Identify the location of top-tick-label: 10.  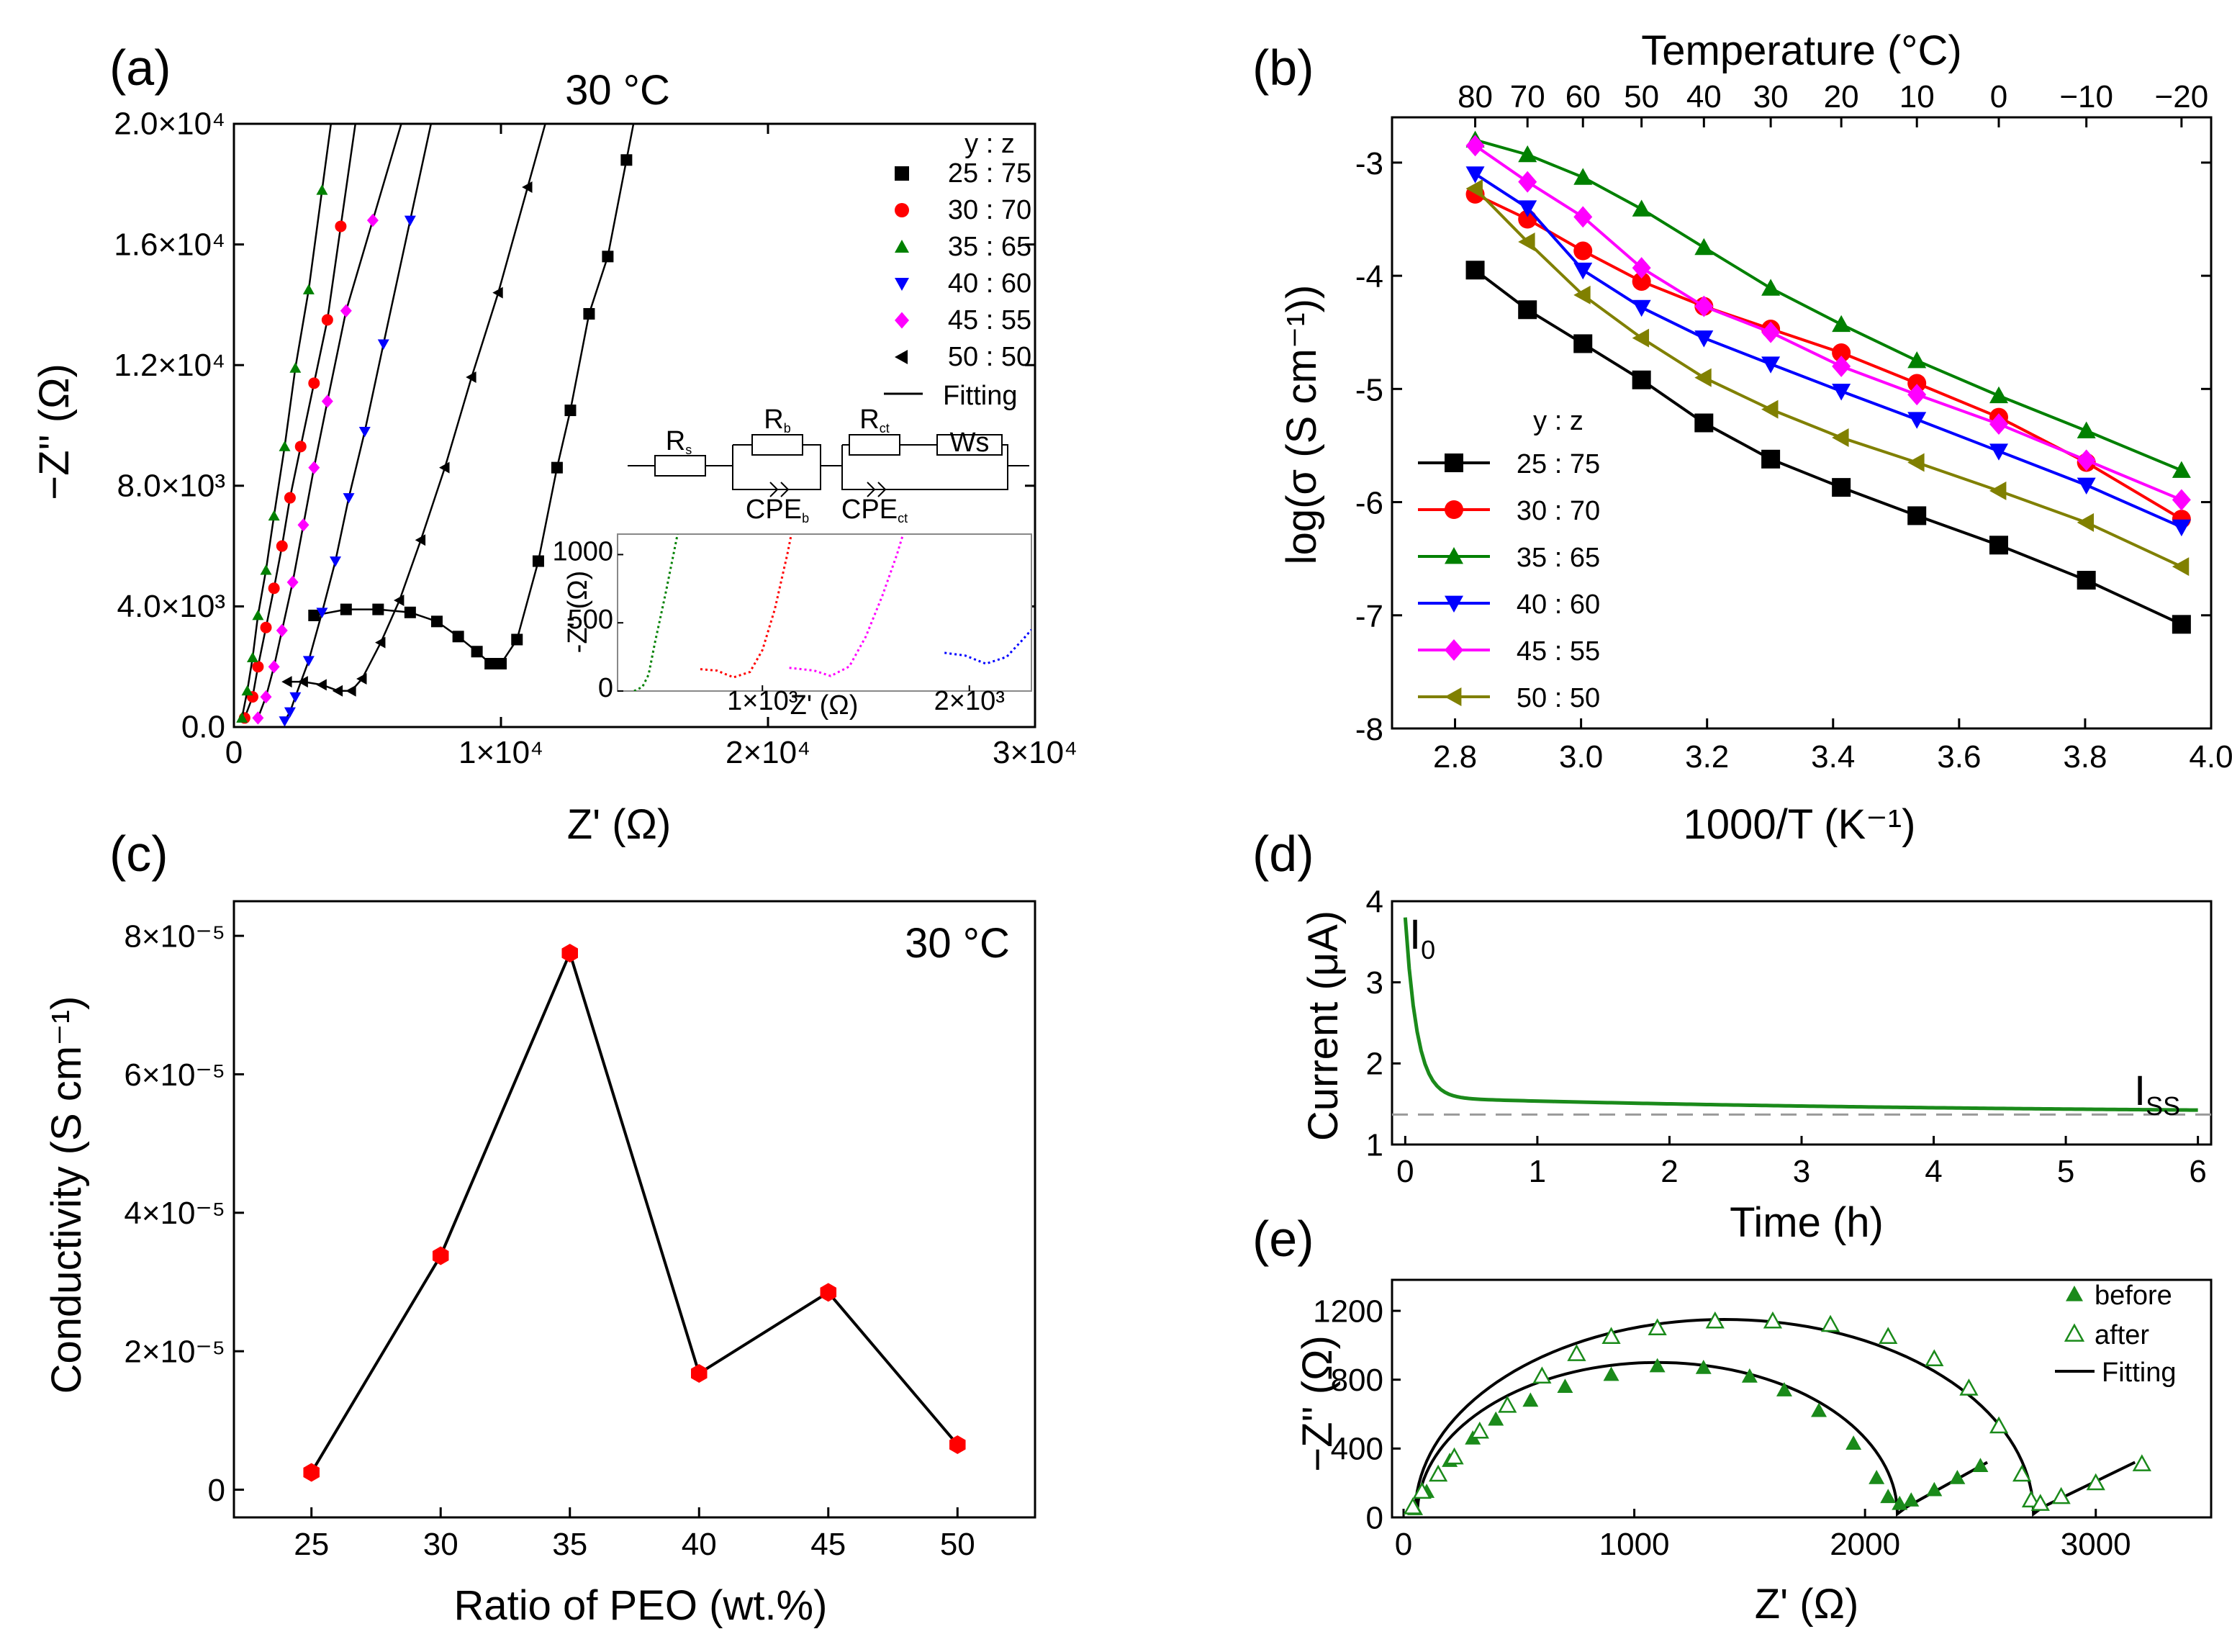
(1917, 96).